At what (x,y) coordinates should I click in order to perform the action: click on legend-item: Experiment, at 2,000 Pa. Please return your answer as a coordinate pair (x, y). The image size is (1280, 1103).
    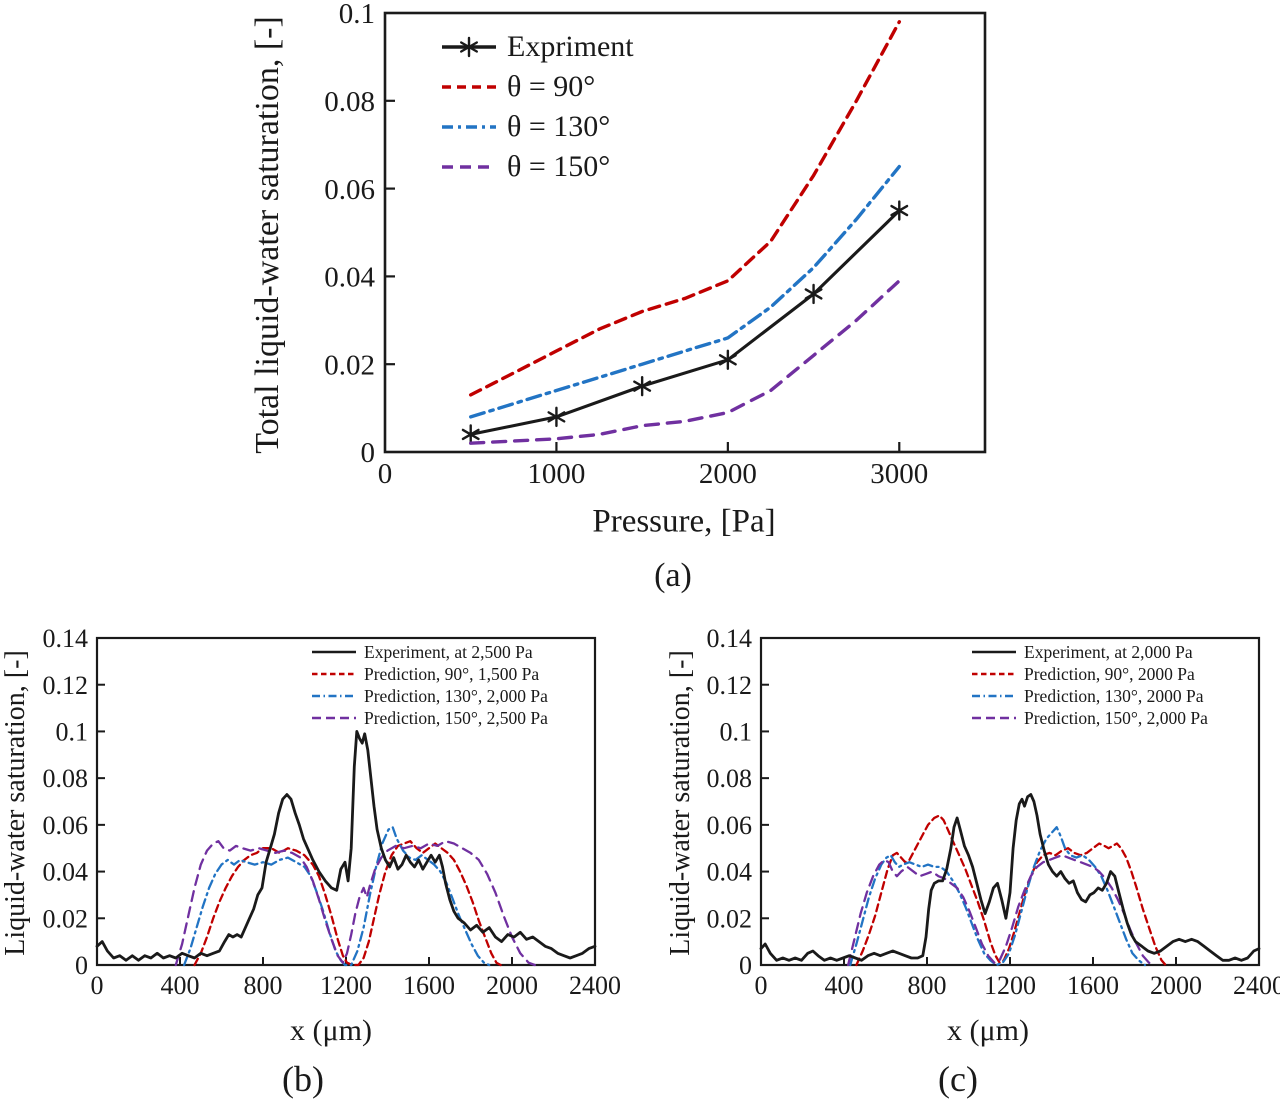
    Looking at the image, I should click on (1090, 652).